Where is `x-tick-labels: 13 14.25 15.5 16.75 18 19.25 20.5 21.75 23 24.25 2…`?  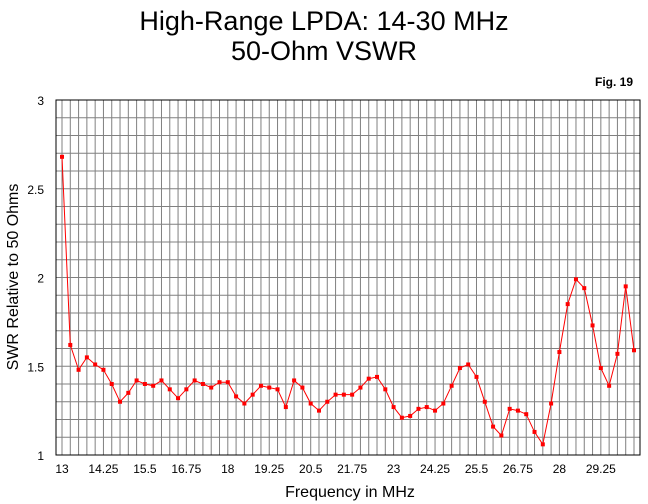 x-tick-labels: 13 14.25 15.5 16.75 18 19.25 20.5 21.75 23 24.25 2… is located at coordinates (335, 469).